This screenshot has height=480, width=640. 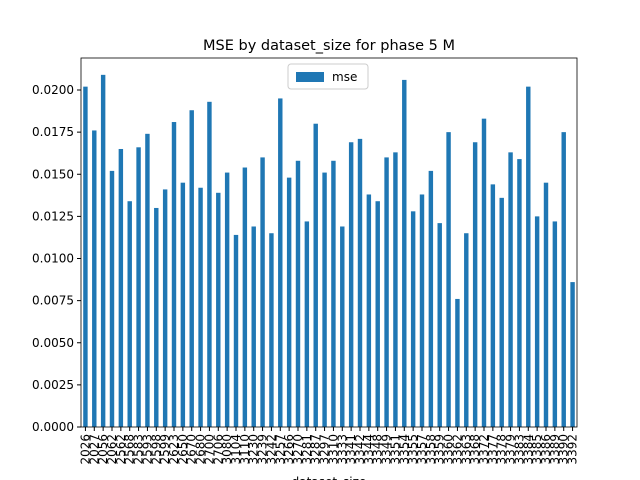 What do you see at coordinates (484, 449) in the screenshot?
I see `x-tick-label: 3372` at bounding box center [484, 449].